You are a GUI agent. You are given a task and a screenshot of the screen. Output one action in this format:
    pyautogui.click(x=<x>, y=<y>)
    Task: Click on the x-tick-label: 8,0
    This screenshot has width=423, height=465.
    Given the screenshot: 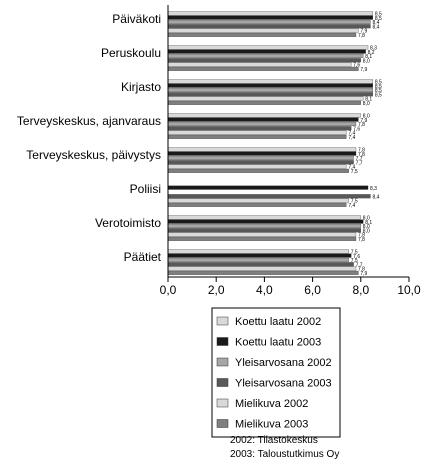 What is the action you would take?
    pyautogui.click(x=360, y=290)
    